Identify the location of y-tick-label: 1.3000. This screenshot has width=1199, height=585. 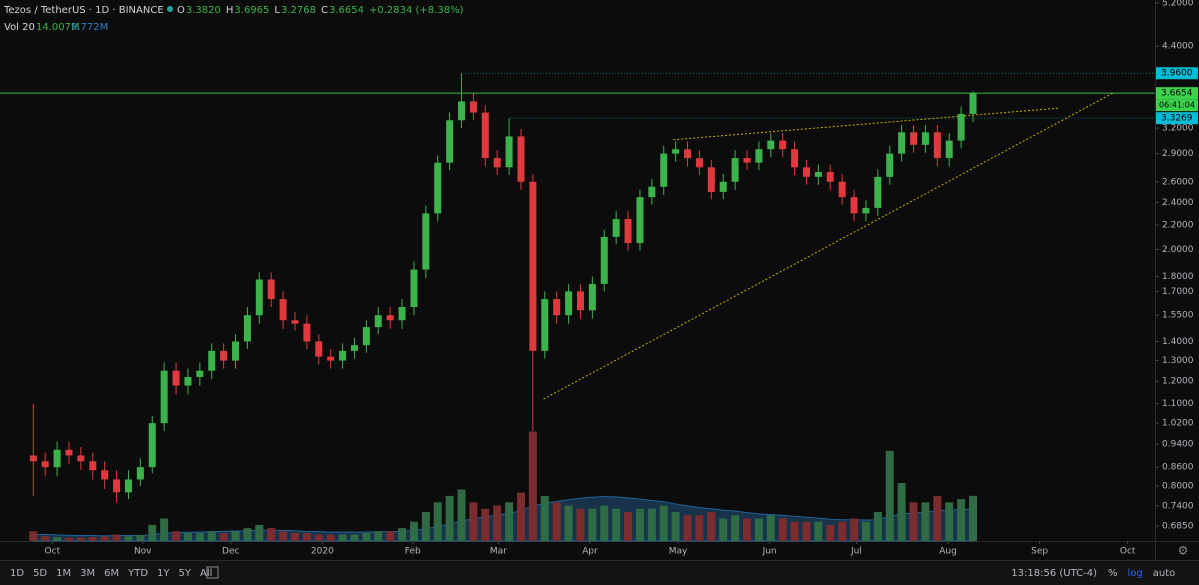
(1178, 361).